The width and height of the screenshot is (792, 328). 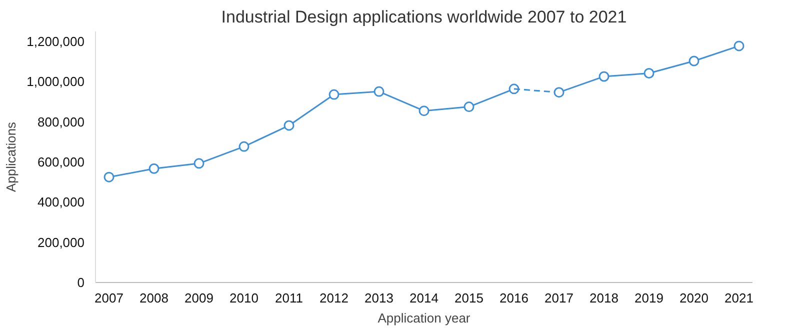 I want to click on y-tick-label: 1,200,000, so click(x=55, y=42).